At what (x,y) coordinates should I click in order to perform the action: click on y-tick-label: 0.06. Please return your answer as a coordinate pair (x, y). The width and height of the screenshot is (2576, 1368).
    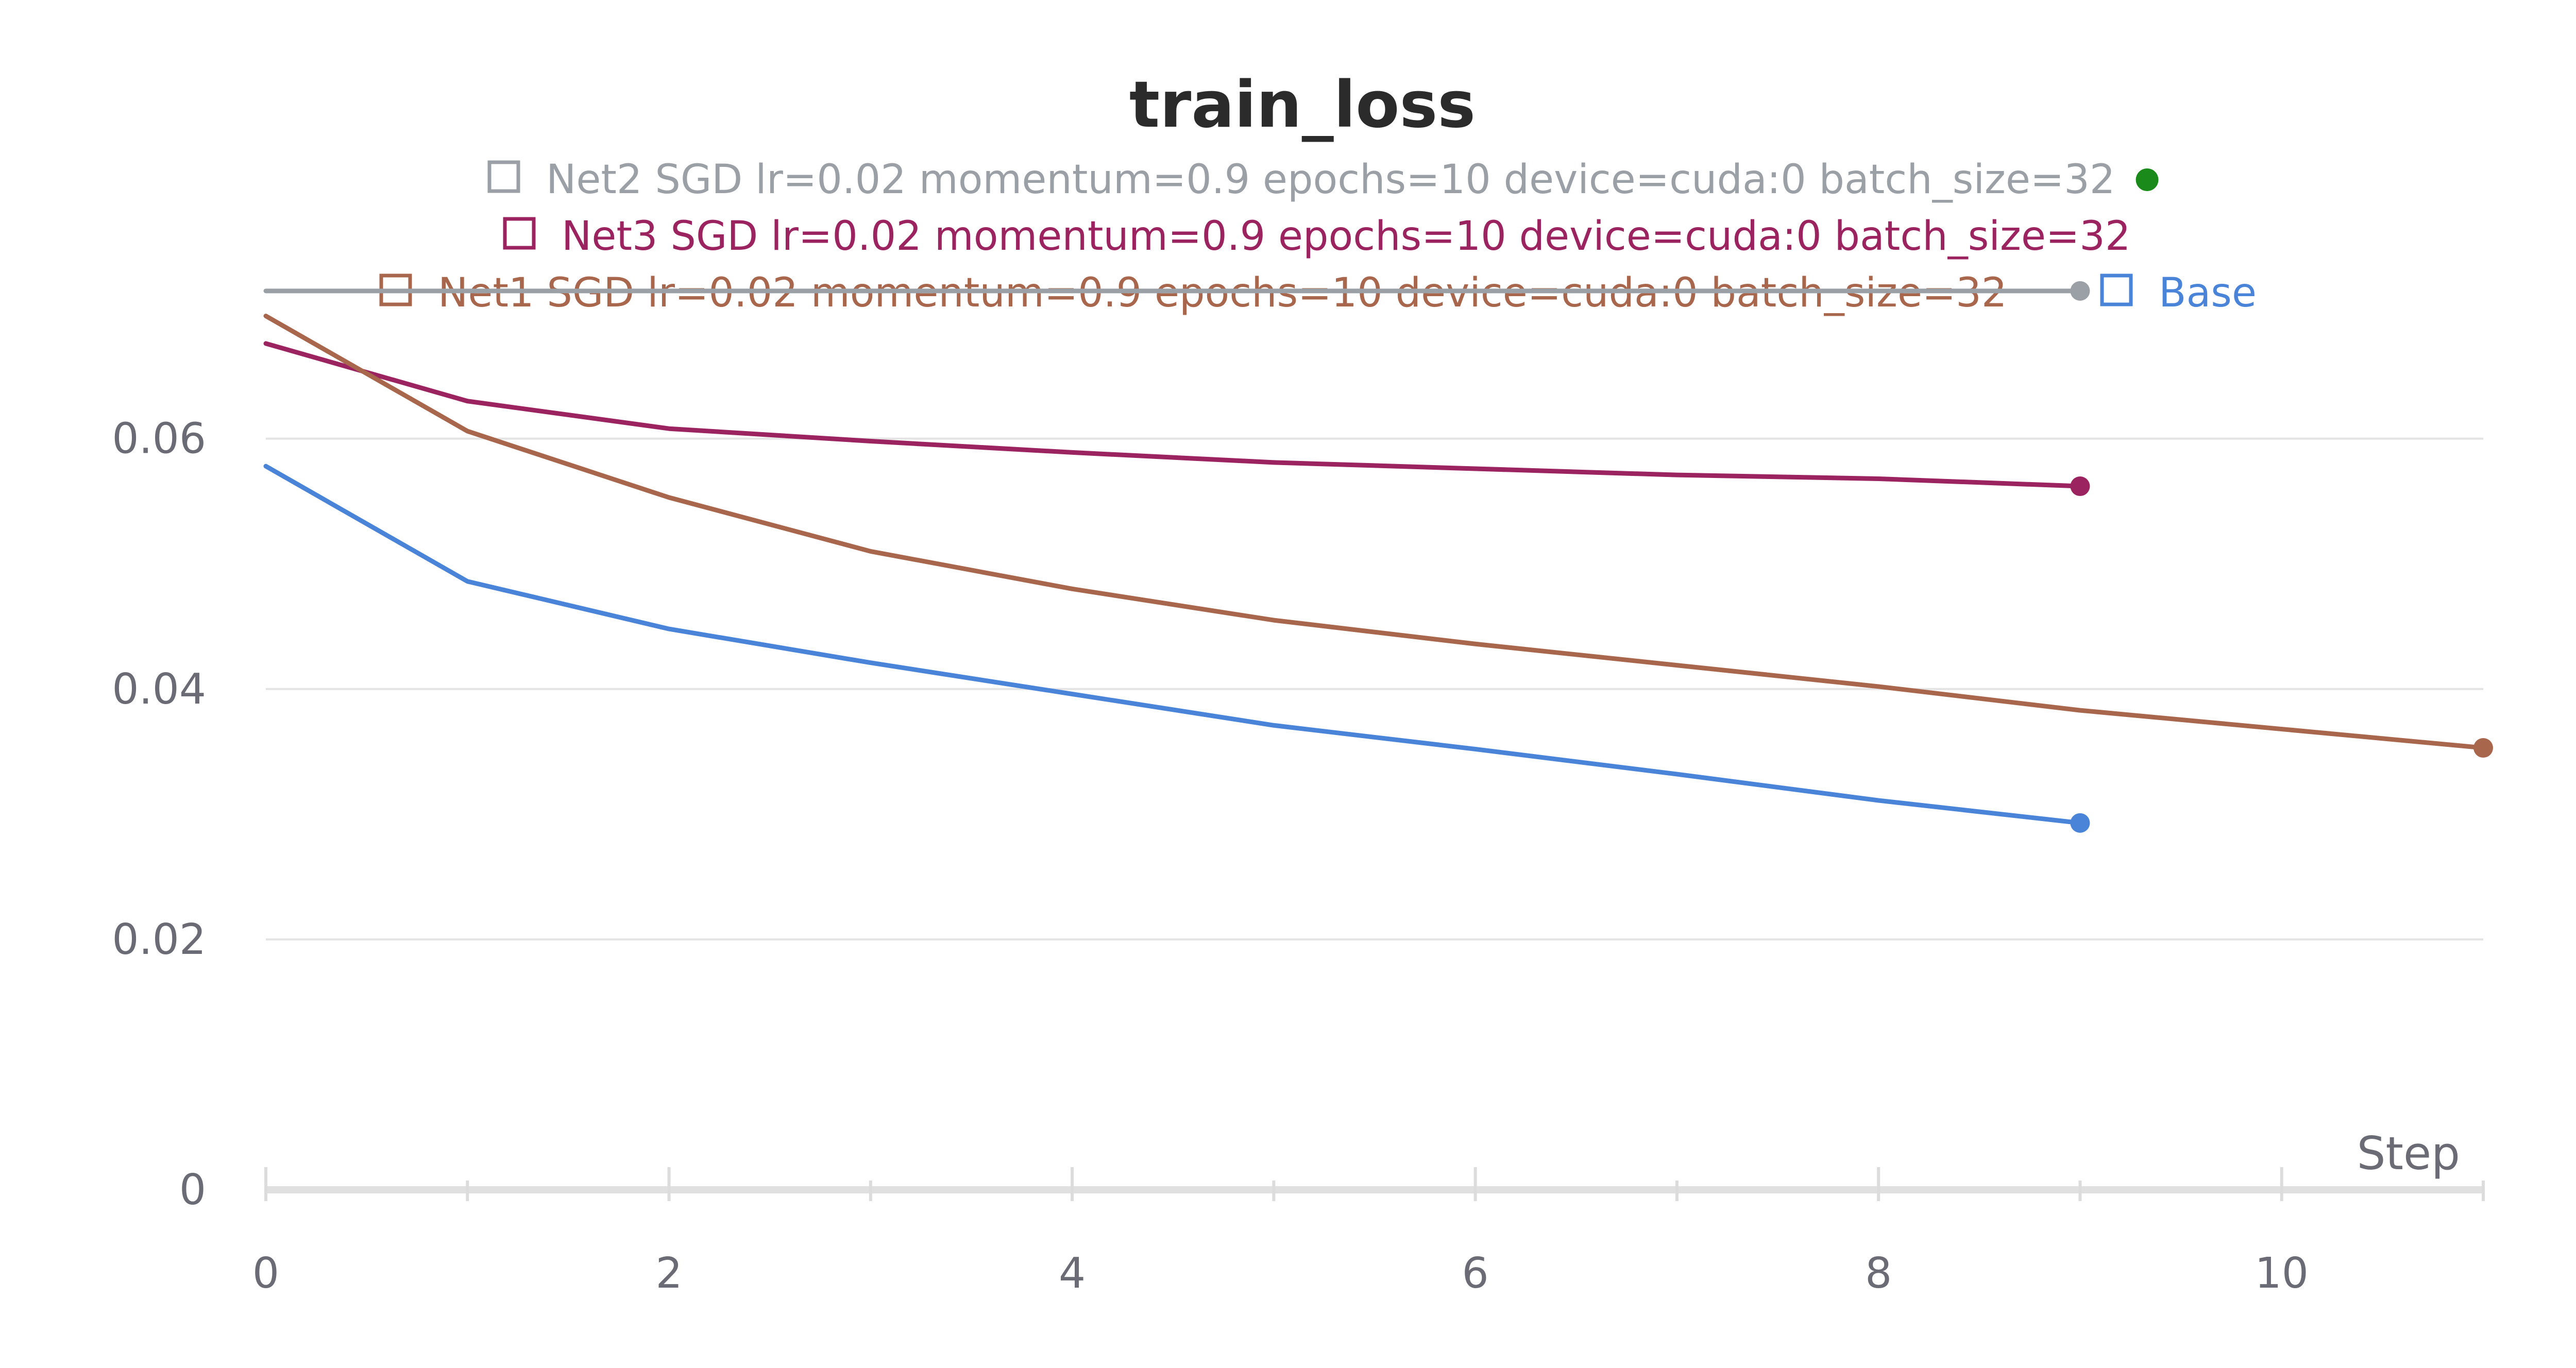
    Looking at the image, I should click on (159, 439).